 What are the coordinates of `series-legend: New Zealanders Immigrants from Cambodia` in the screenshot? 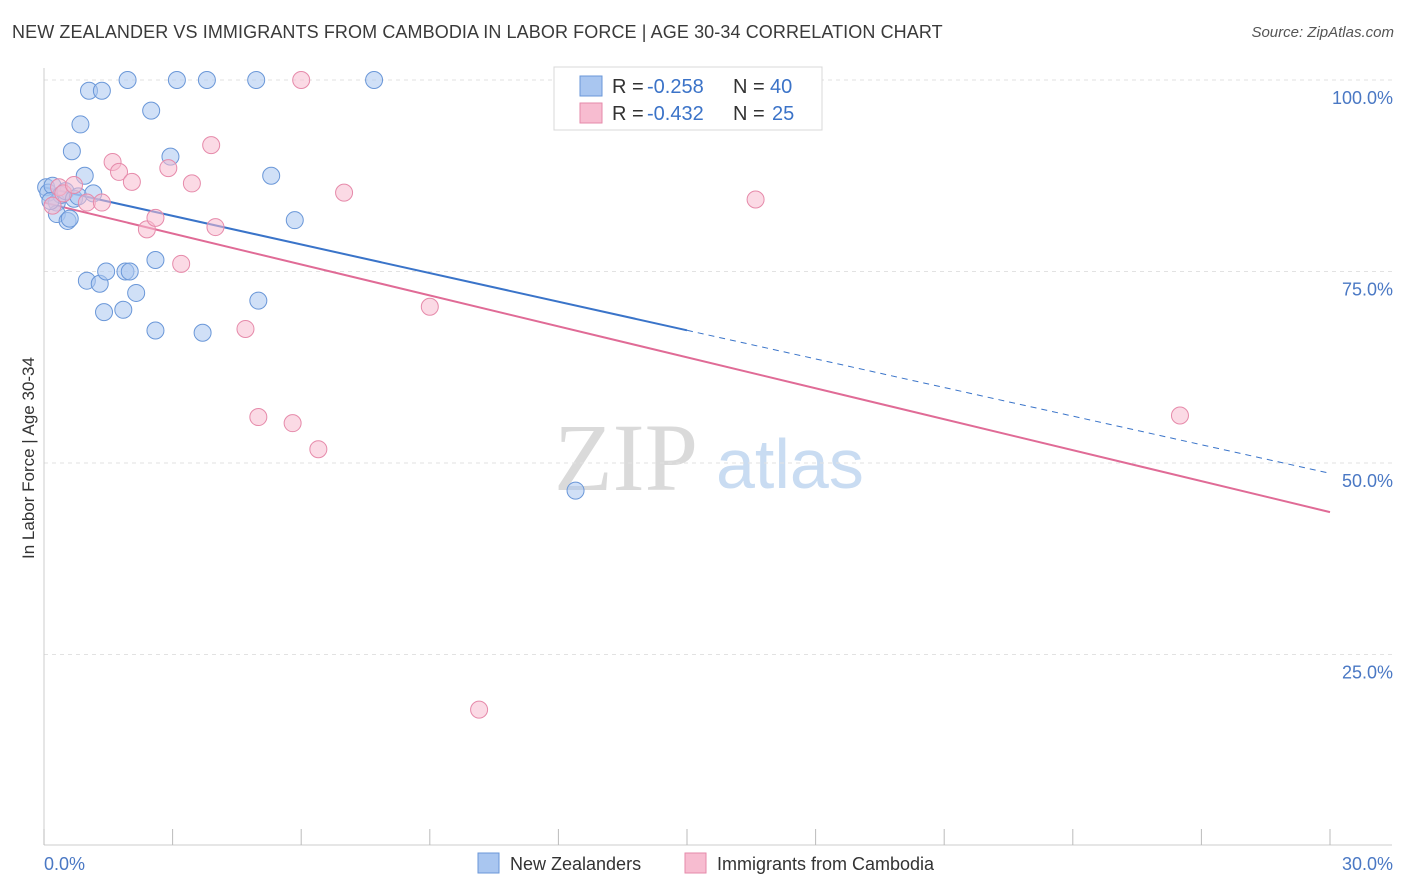 It's located at (706, 863).